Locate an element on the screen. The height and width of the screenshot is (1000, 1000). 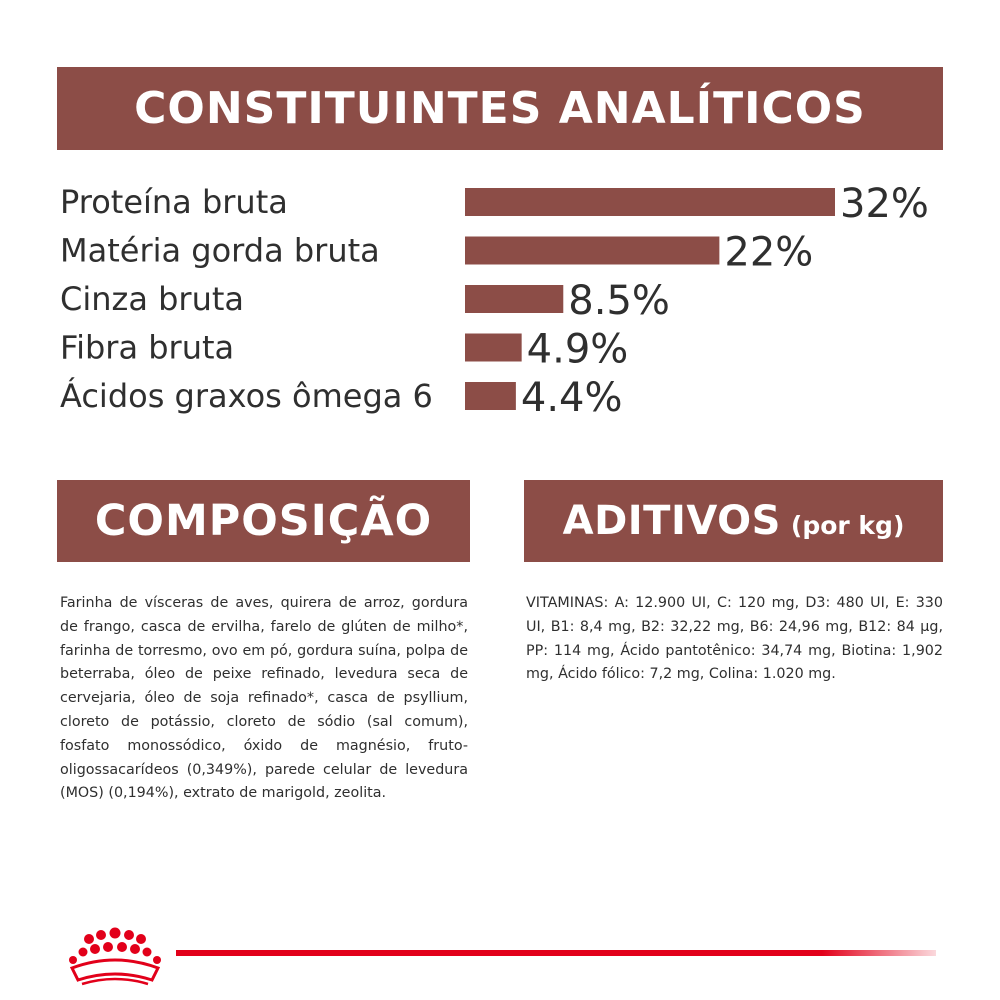
bar-label: Fibra bruta is located at coordinates (147, 348).